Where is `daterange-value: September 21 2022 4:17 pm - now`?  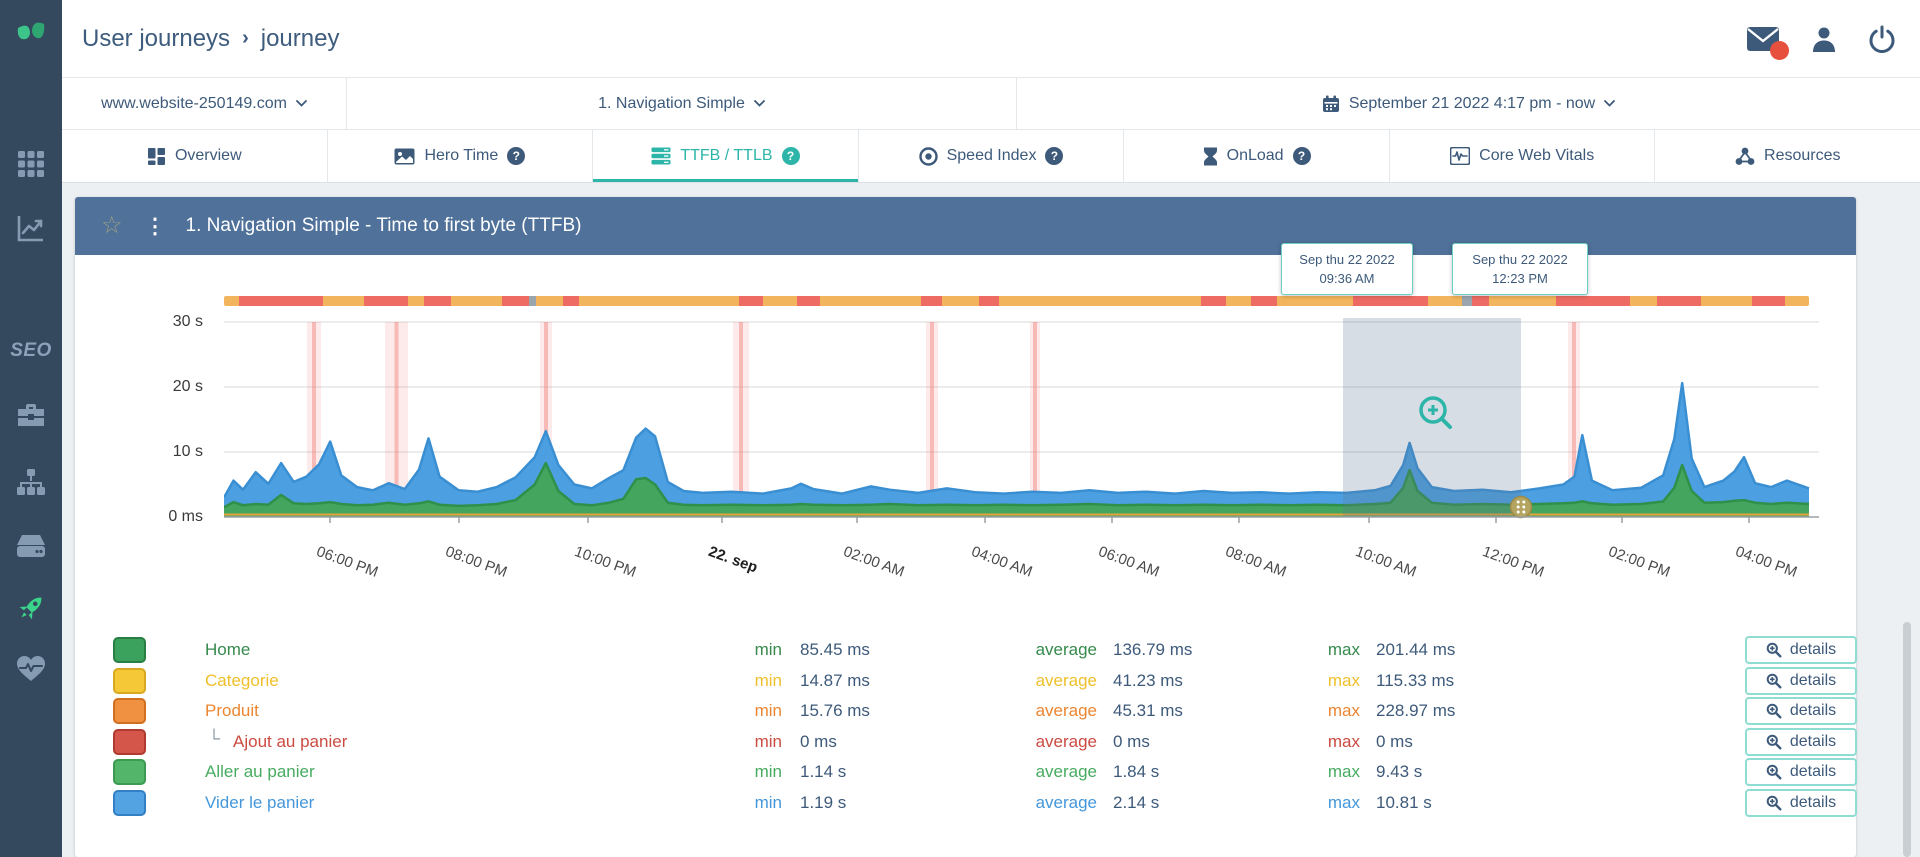
daterange-value: September 21 2022 4:17 pm - now is located at coordinates (1472, 103).